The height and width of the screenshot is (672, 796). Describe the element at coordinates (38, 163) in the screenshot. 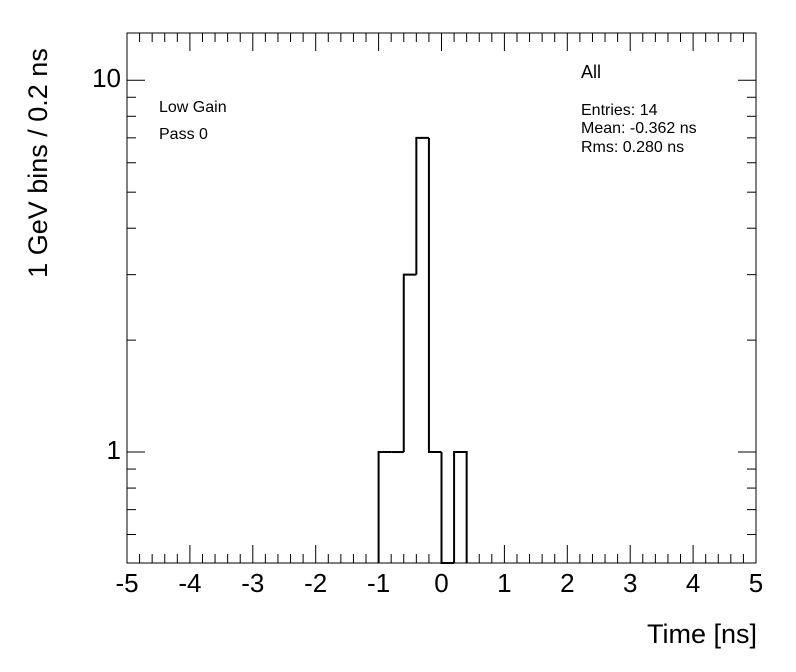

I see `y-axis-label: 1 GeV bins / 0.2 ns` at that location.